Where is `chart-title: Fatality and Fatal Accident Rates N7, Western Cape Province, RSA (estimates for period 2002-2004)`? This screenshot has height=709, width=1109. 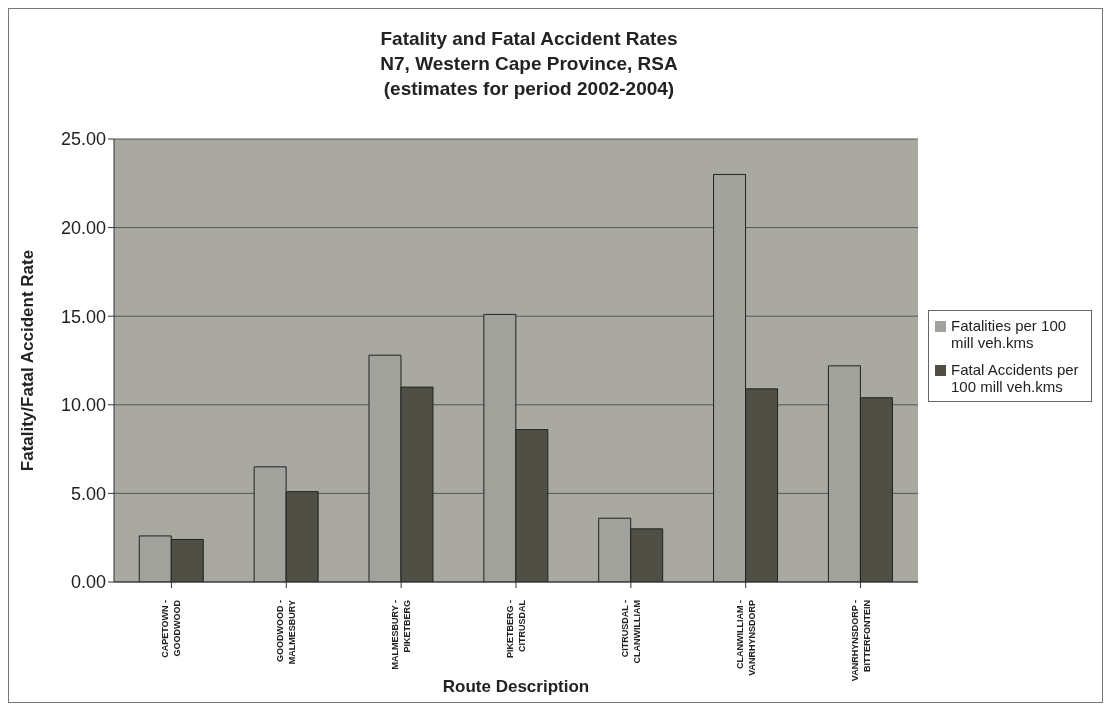
chart-title: Fatality and Fatal Accident Rates N7, Western Cape Province, RSA (estimates for period 2002-2004) is located at coordinates (529, 63).